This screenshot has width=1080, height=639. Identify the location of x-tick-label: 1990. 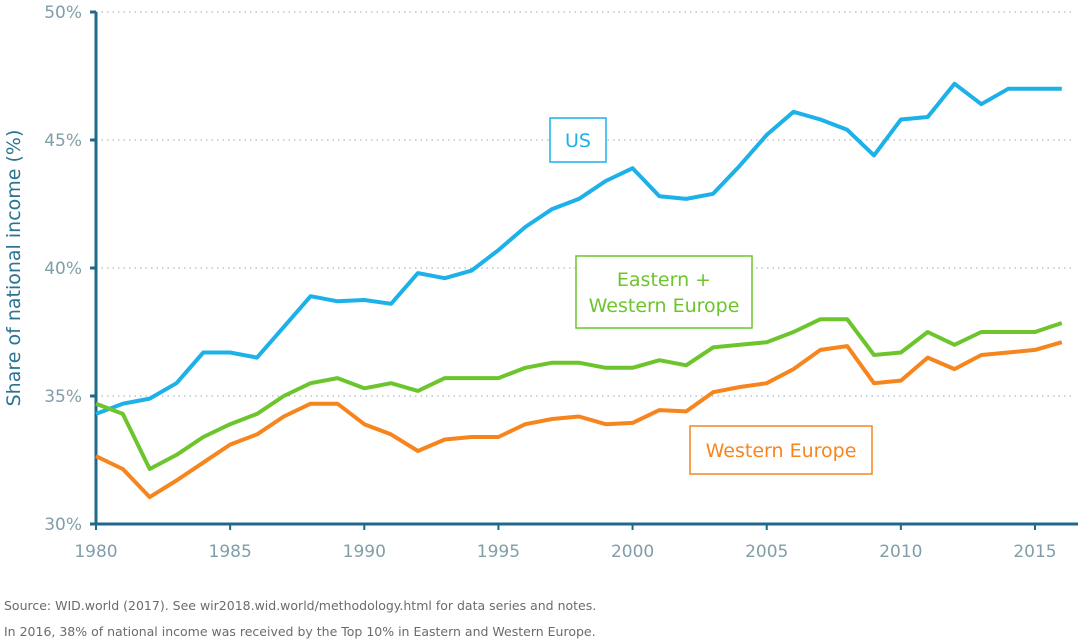
(364, 552).